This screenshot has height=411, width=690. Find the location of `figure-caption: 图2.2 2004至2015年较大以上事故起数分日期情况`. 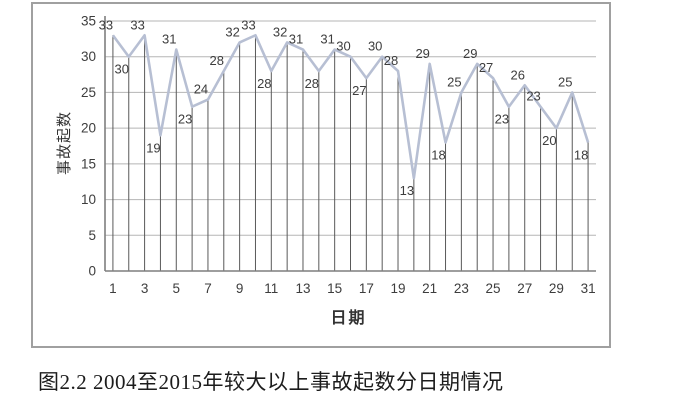

figure-caption: 图2.2 2004至2015年较大以上事故起数分日期情况 is located at coordinates (271, 382).